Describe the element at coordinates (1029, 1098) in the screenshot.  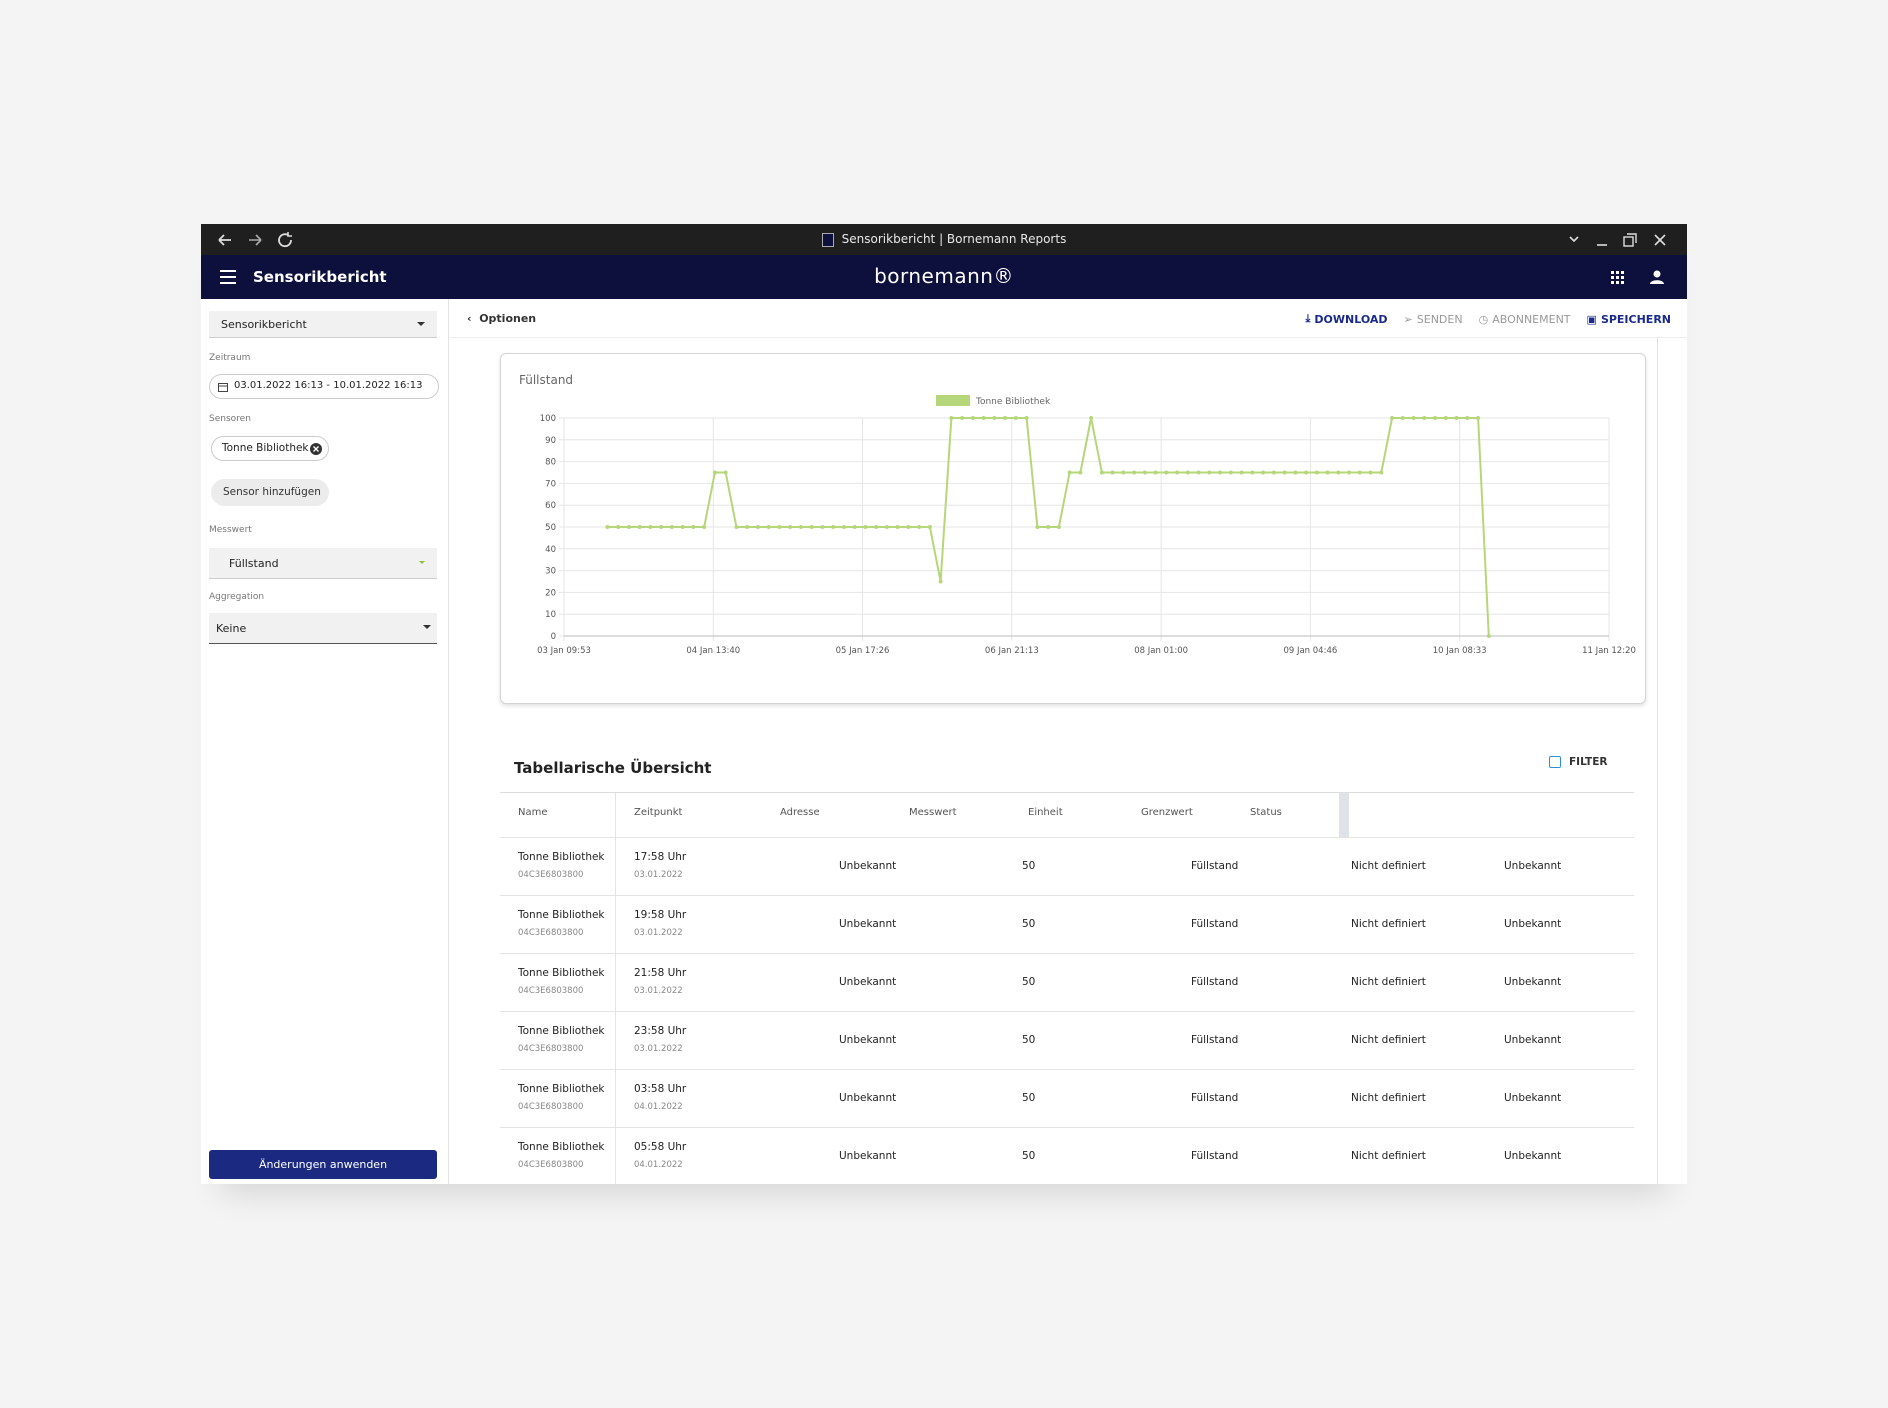
I see `cell-value: 50` at that location.